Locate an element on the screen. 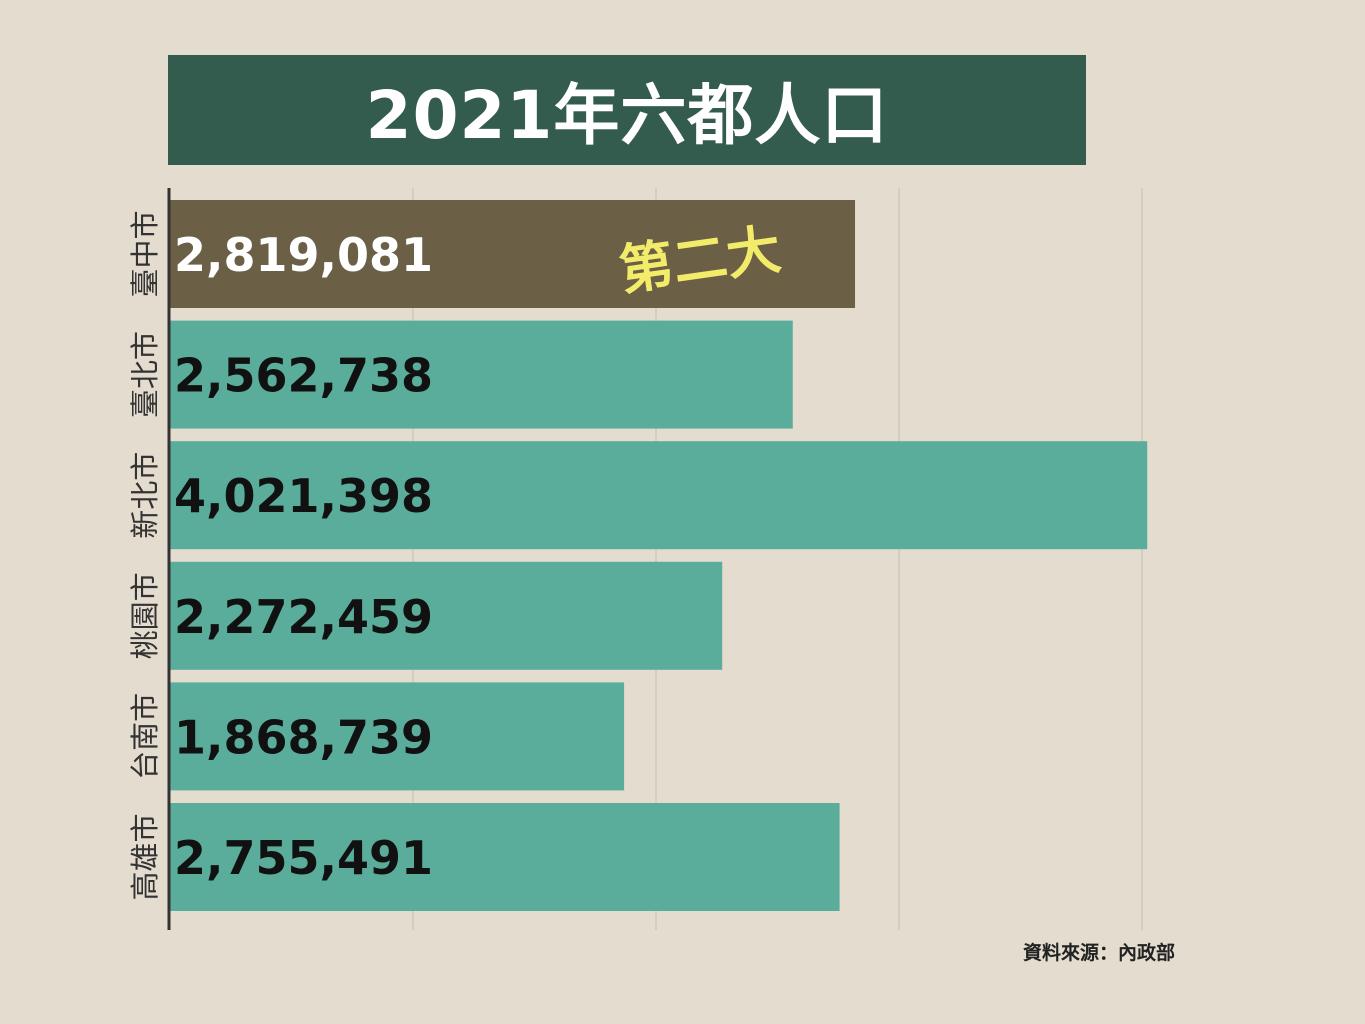 The image size is (1365, 1024). category-label: 臺北市 is located at coordinates (145, 374).